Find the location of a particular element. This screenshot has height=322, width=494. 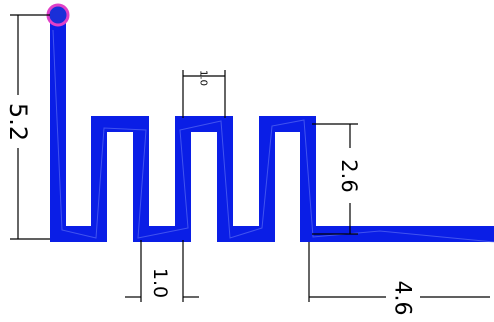

dimension-meander-height is located at coordinates (335, 179).